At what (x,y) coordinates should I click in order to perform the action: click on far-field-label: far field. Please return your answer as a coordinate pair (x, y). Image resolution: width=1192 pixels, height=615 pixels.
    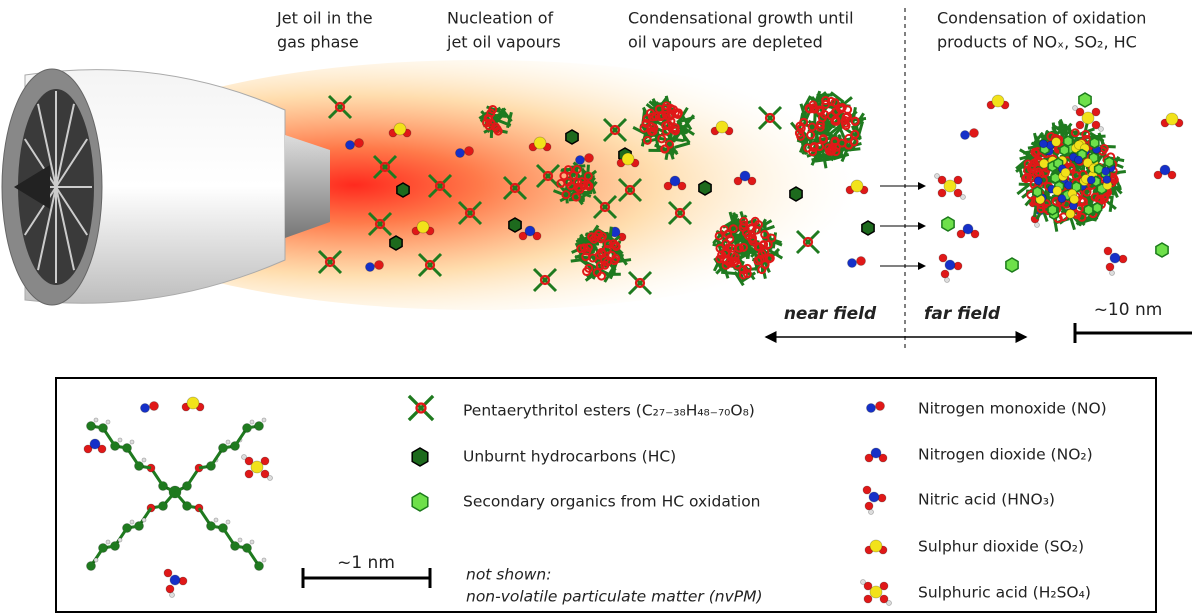
    Looking at the image, I should click on (962, 314).